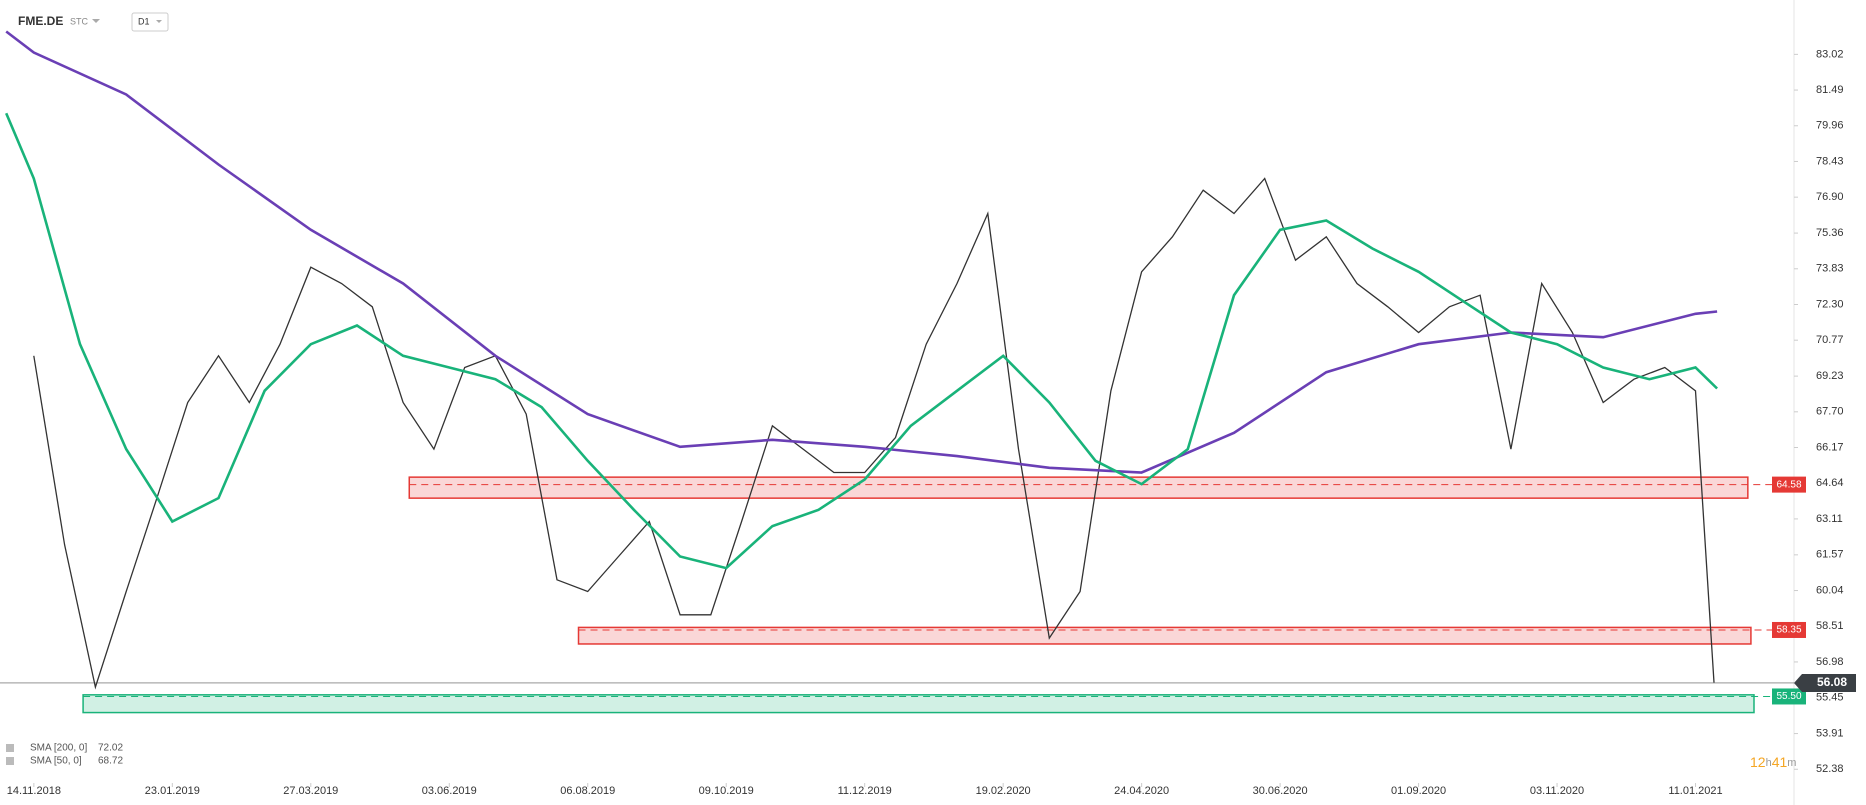 The width and height of the screenshot is (1866, 805). What do you see at coordinates (58, 748) in the screenshot?
I see `legend-name: SMA [200, 0]` at bounding box center [58, 748].